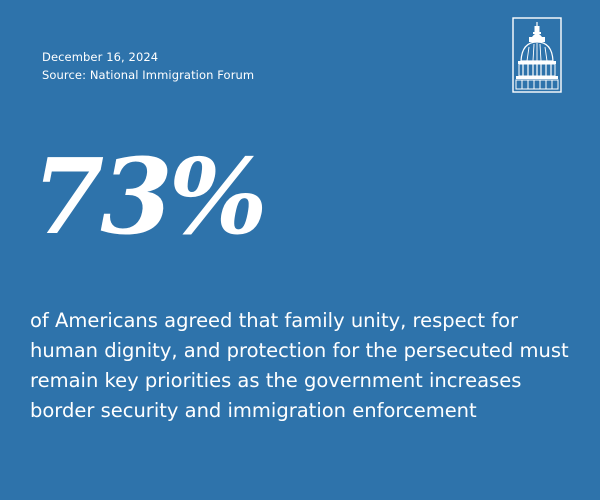 The width and height of the screenshot is (600, 500). I want to click on stat-percentage: 73%, so click(150, 196).